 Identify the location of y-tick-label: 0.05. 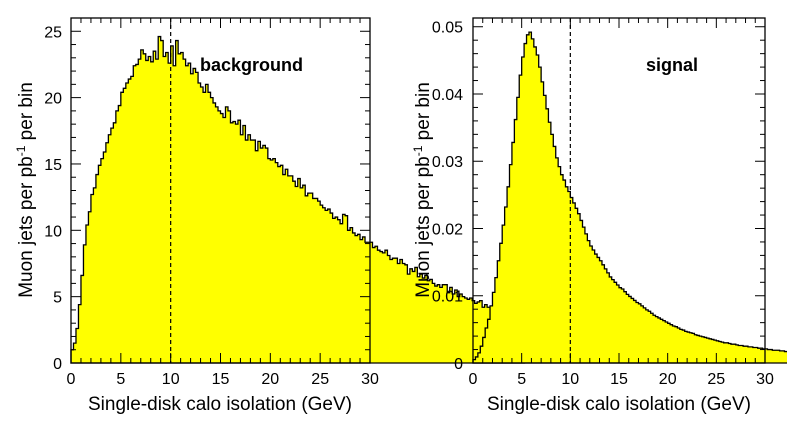
(447, 28).